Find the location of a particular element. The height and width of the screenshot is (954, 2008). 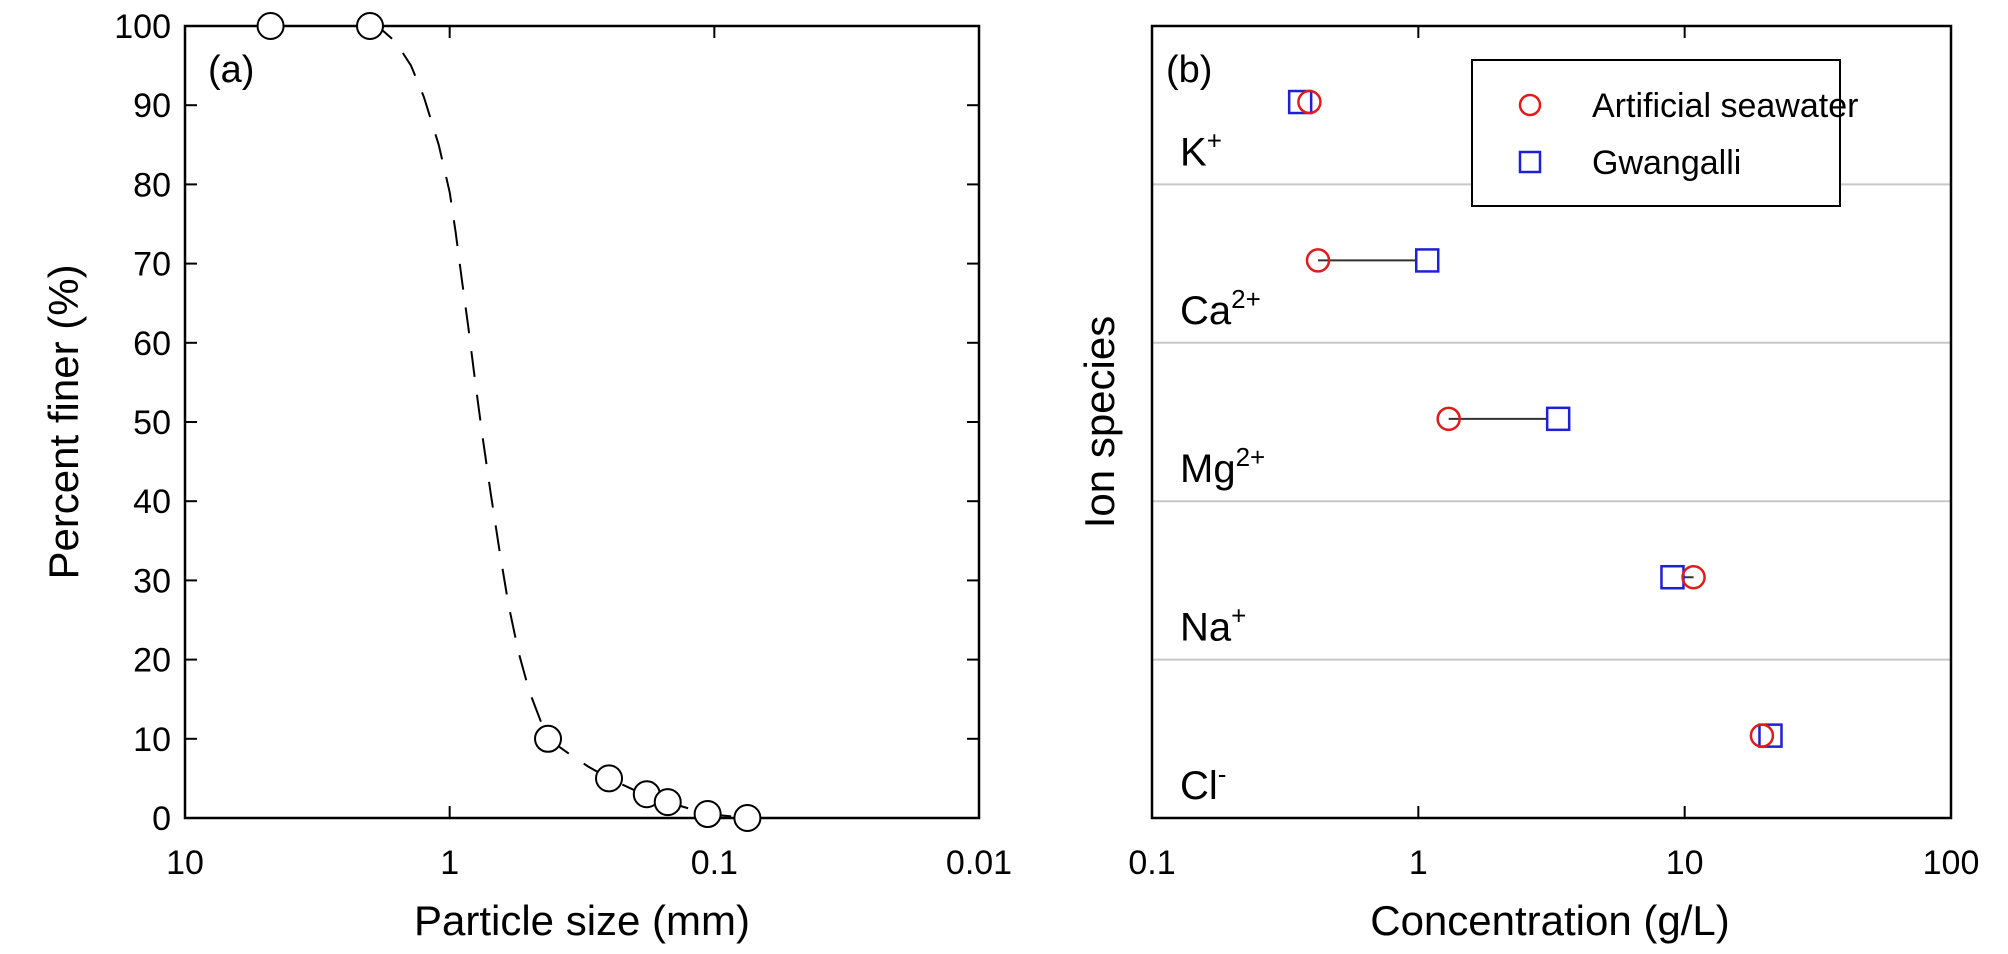

ion-base: Ca is located at coordinates (1206, 311).